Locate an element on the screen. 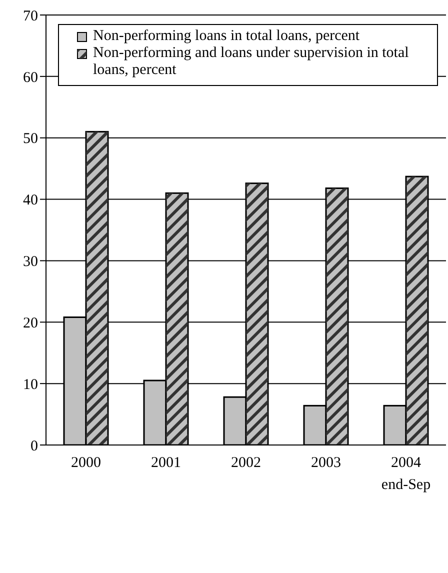 Image resolution: width=448 pixels, height=573 pixels. y-tick-label: 30 is located at coordinates (30, 262).